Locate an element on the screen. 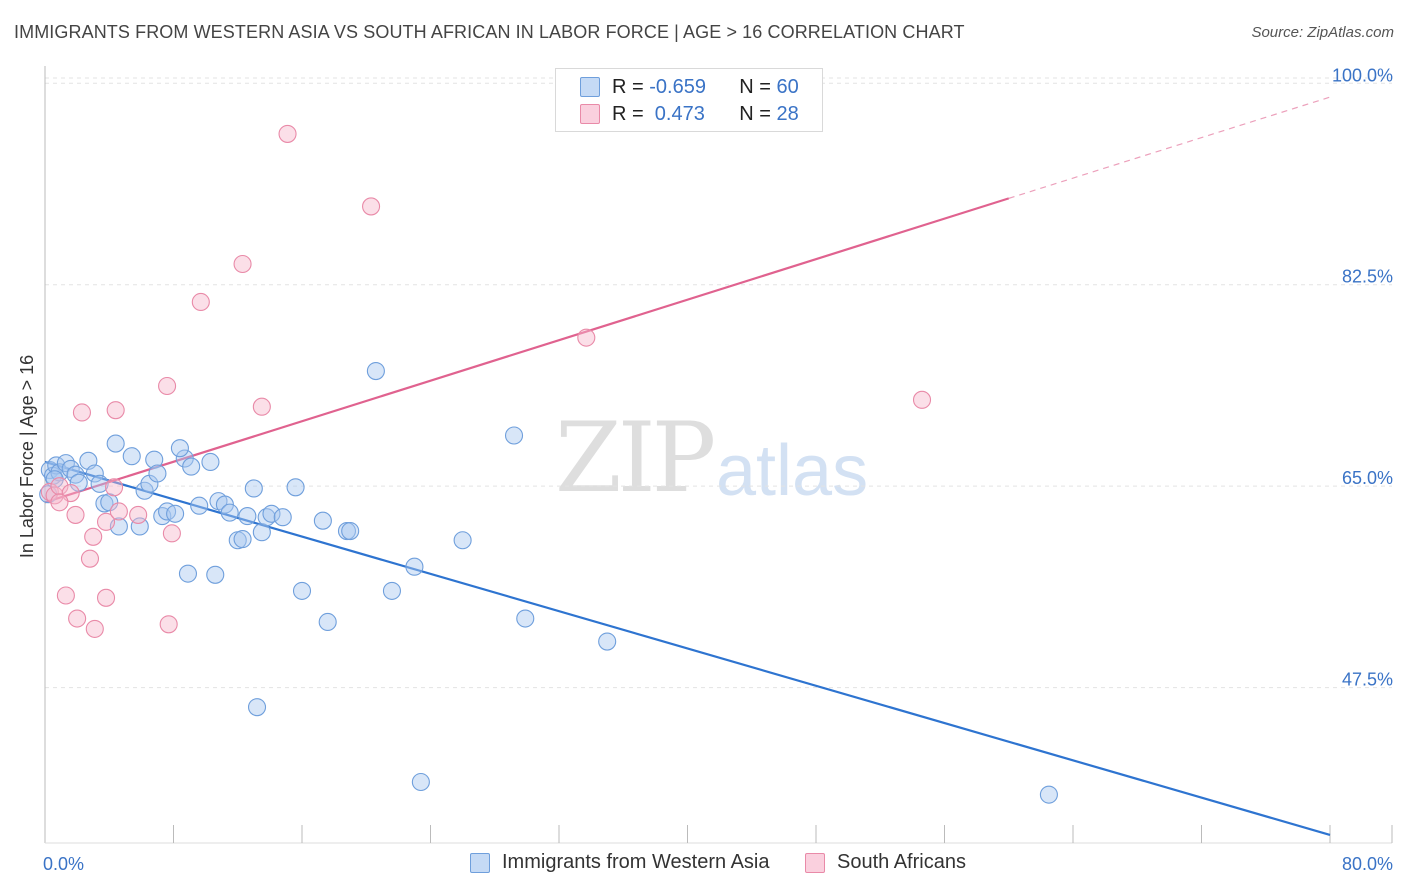 The image size is (1406, 892). y-tick-label: 82.5% is located at coordinates (1367, 277).